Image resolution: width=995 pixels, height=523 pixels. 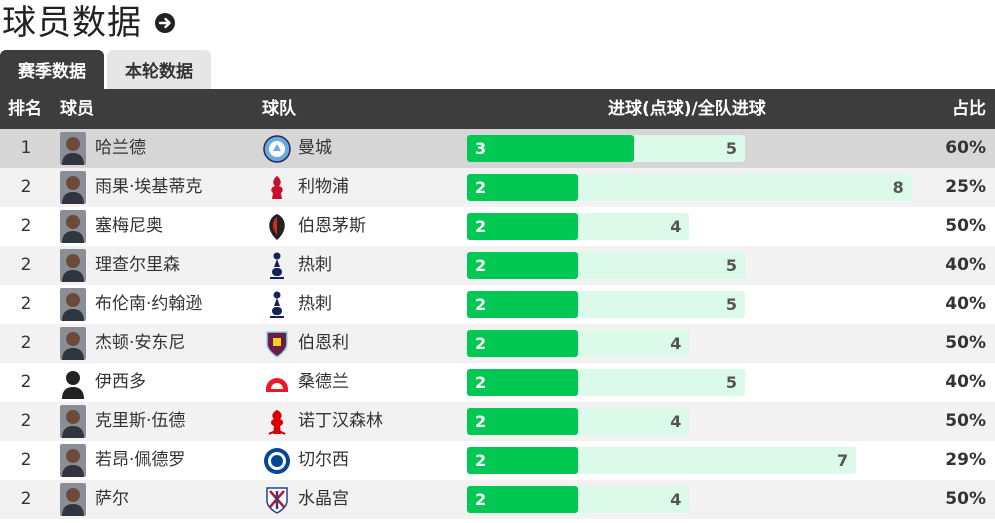 What do you see at coordinates (969, 109) in the screenshot?
I see `header-pct: 占比` at bounding box center [969, 109].